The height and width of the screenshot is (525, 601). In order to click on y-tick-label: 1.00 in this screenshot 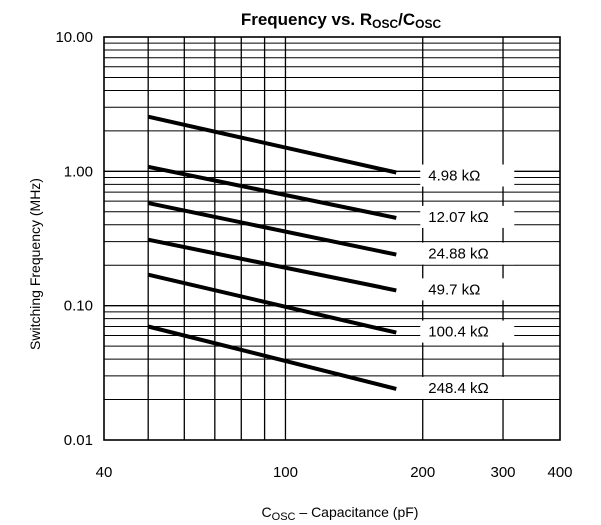, I will do `click(78, 171)`.